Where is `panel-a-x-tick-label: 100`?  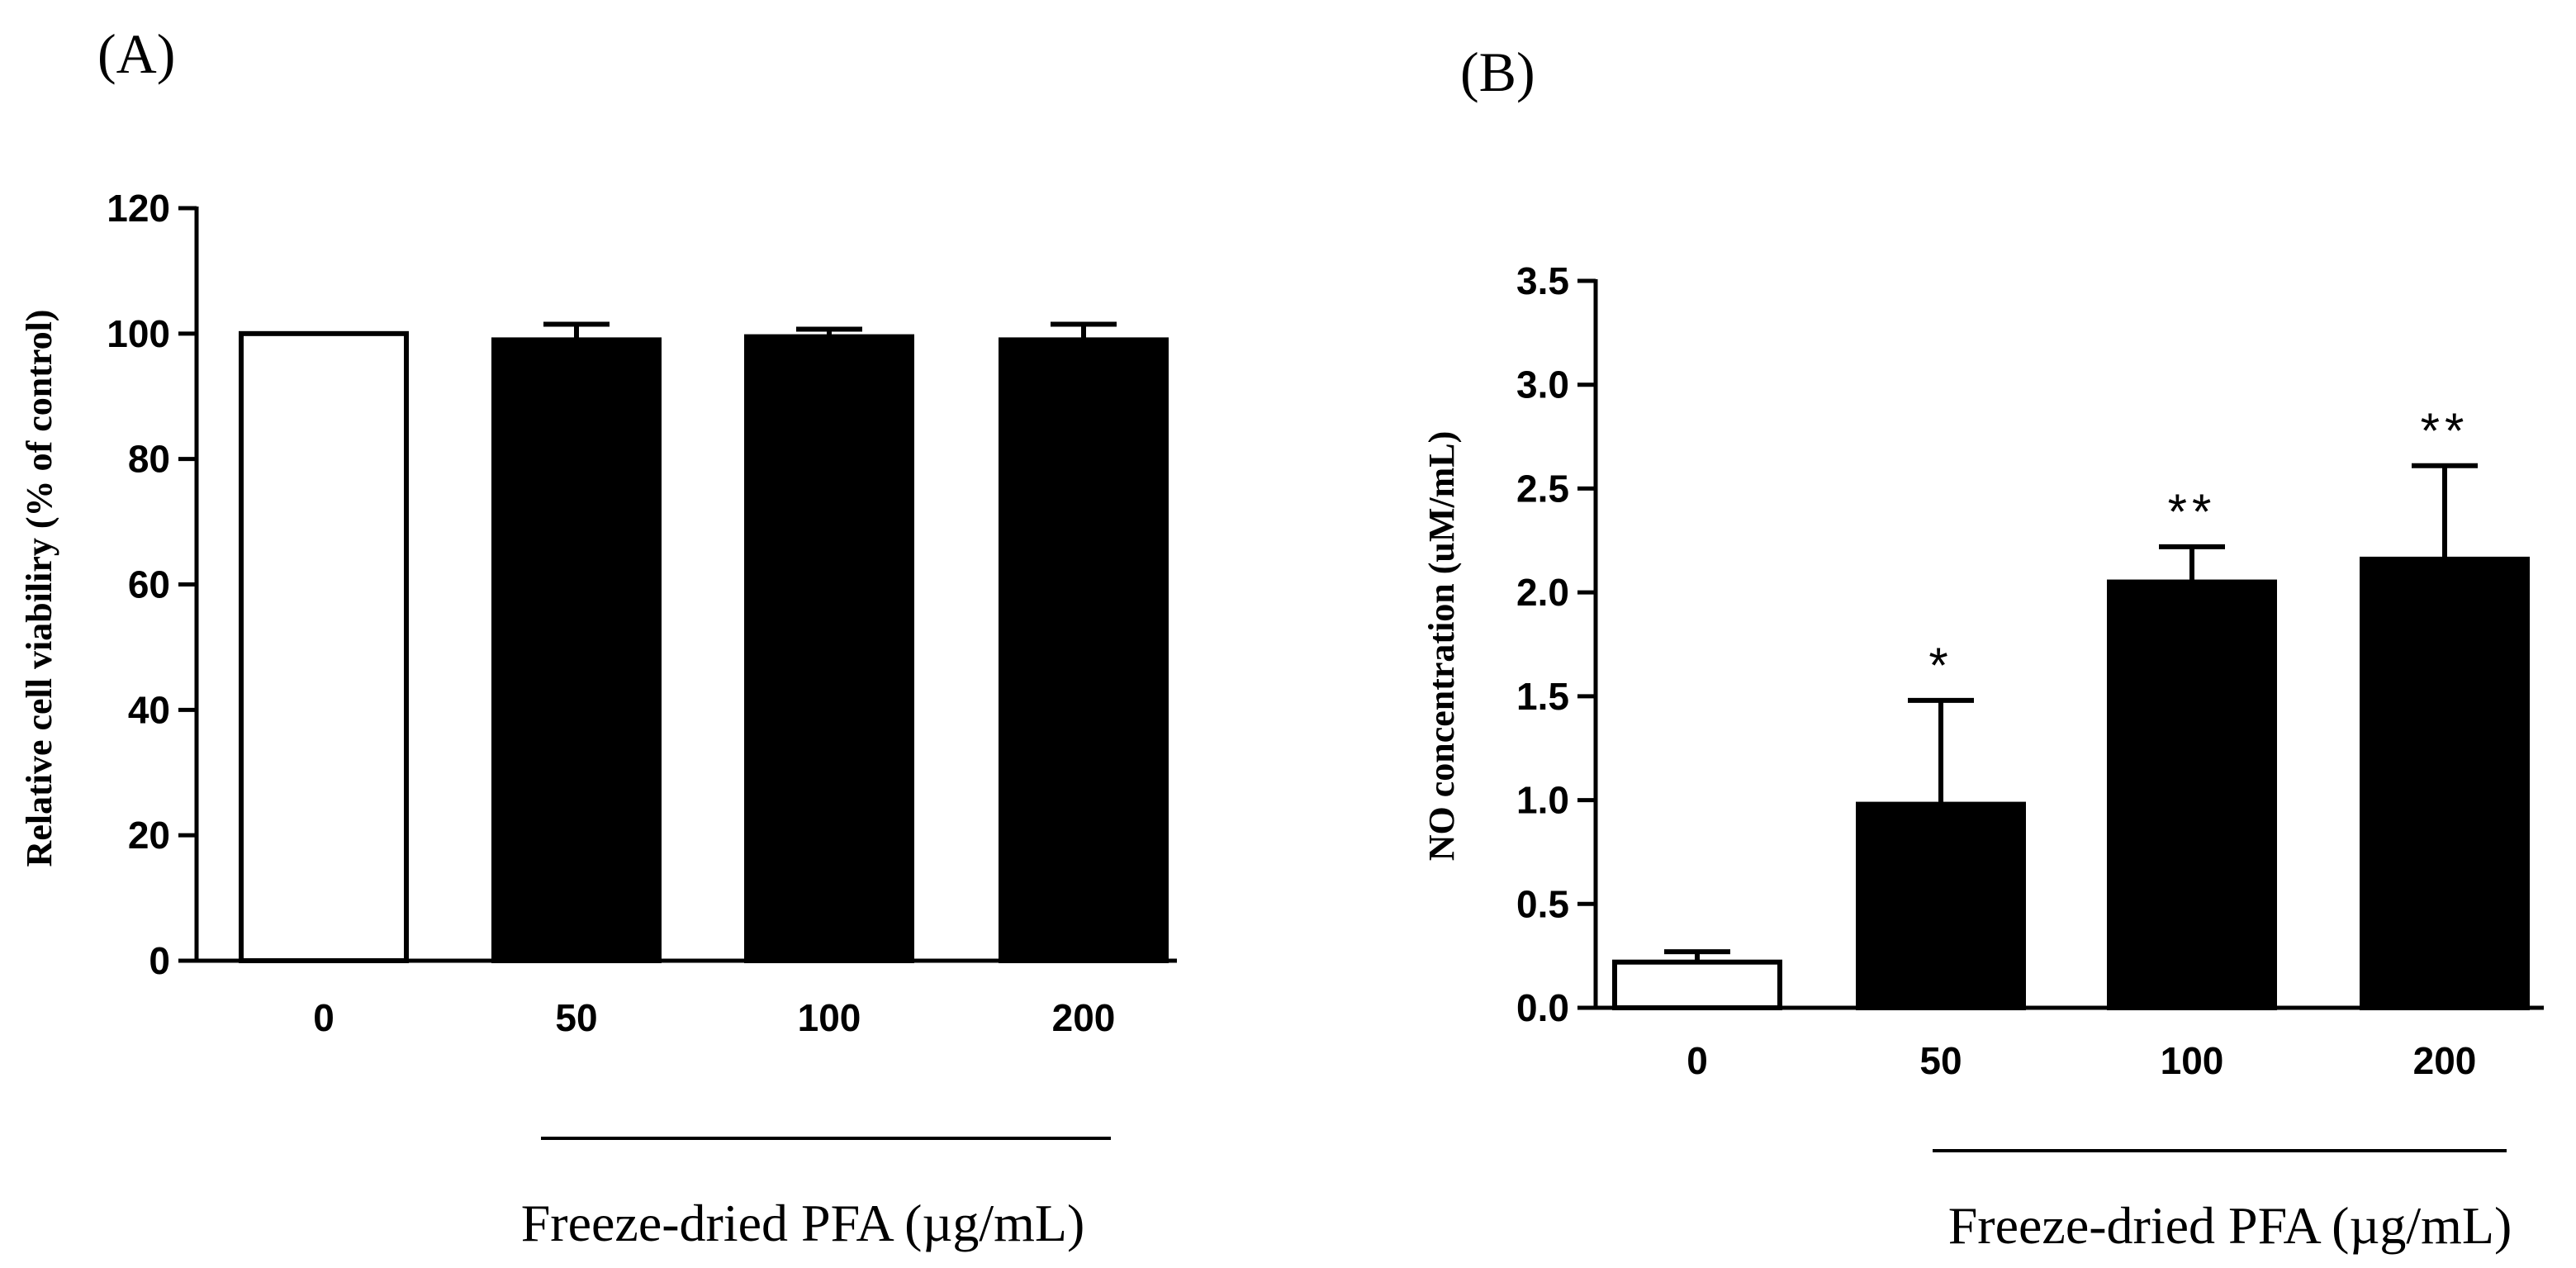
panel-a-x-tick-label: 100 is located at coordinates (829, 1017).